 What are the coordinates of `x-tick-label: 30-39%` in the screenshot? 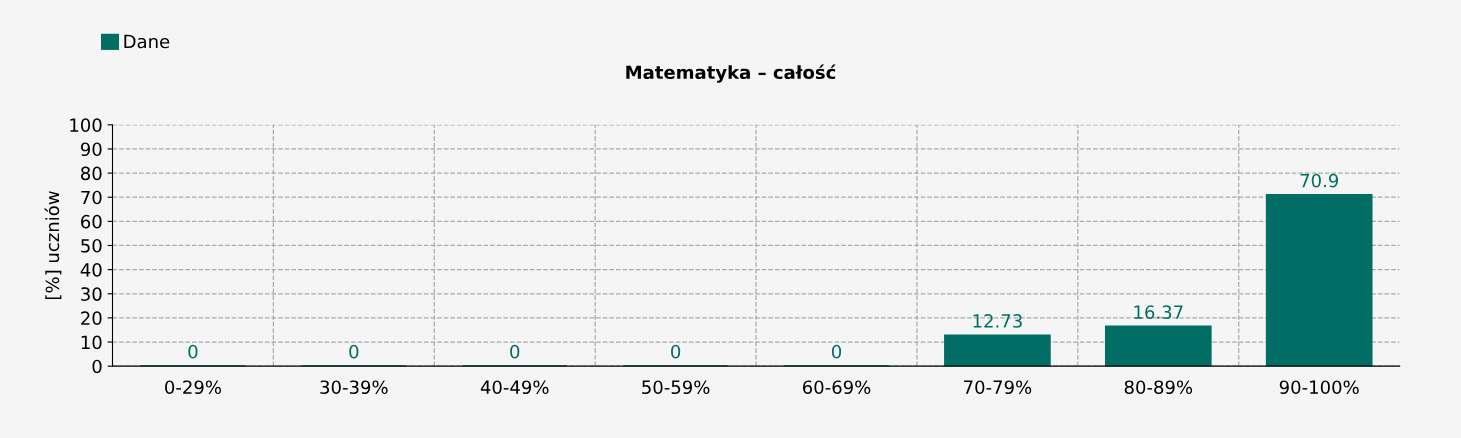 It's located at (354, 387).